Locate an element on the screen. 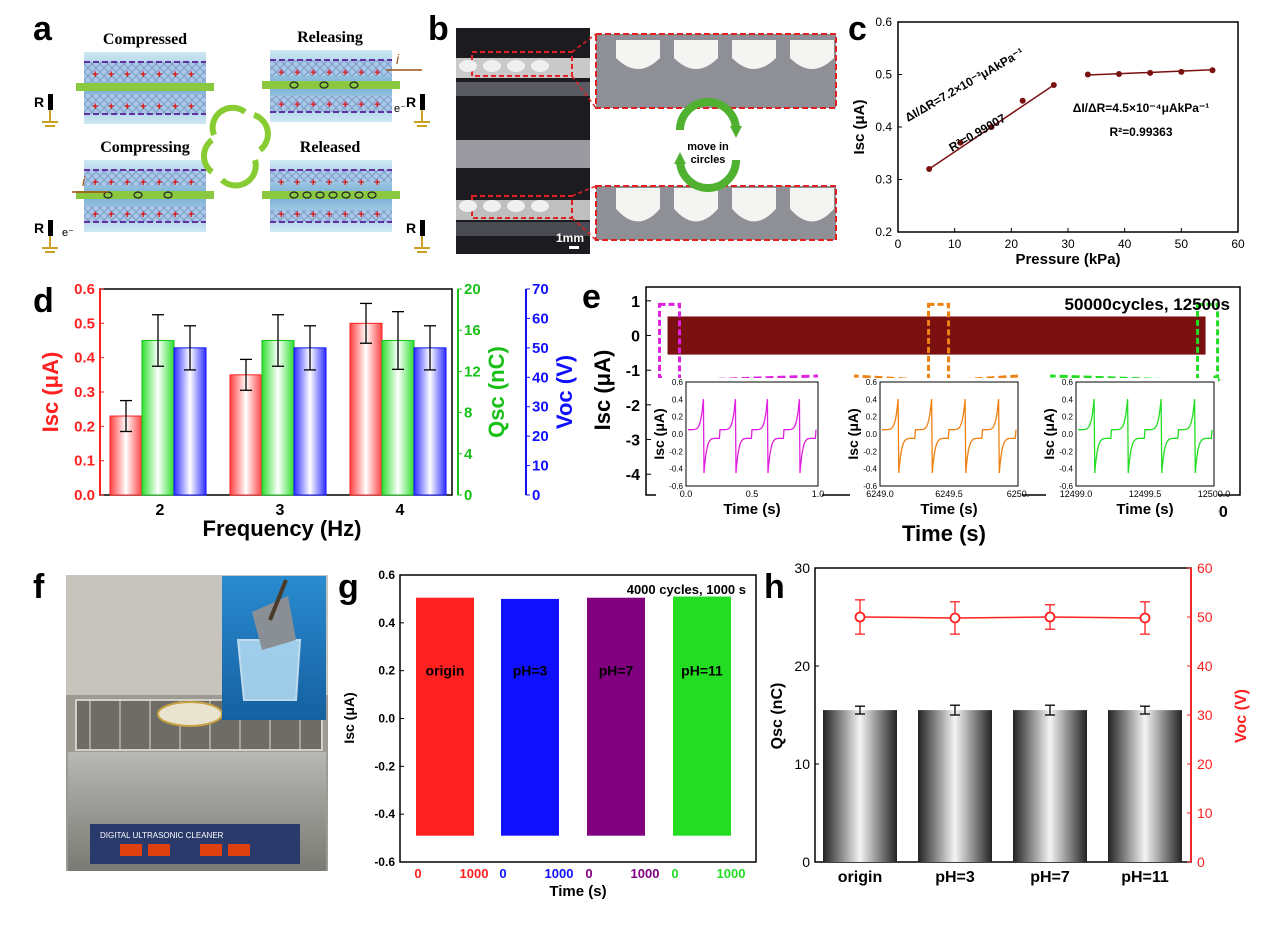 The height and width of the screenshot is (952, 1269). voc-point-h is located at coordinates (1145, 618).